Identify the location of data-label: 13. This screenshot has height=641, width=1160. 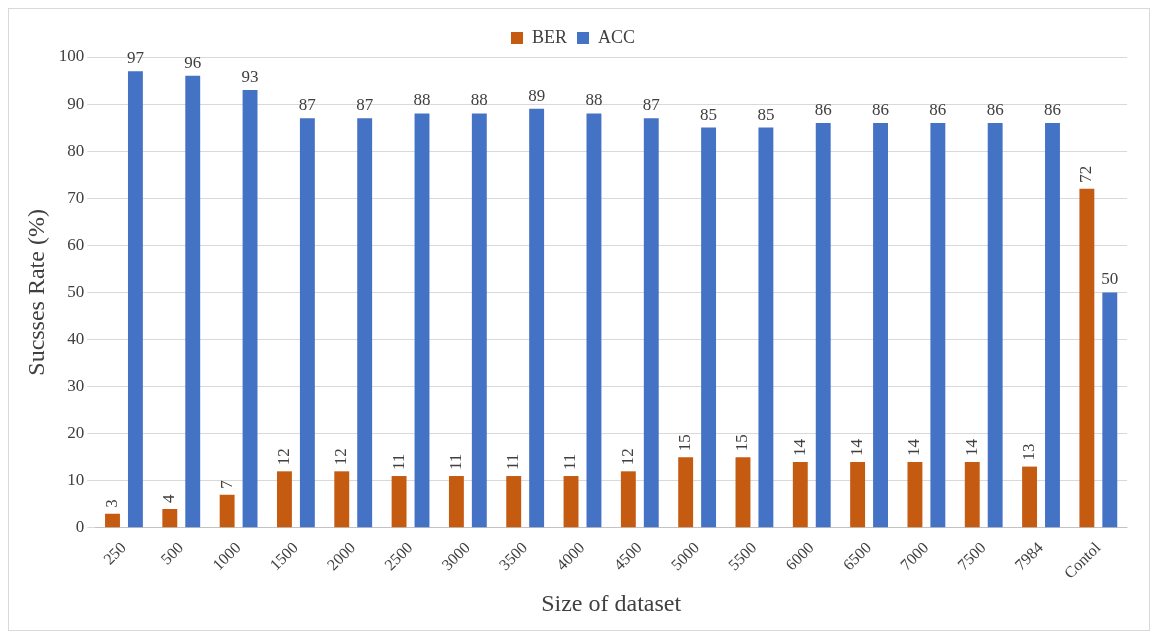
(1029, 452).